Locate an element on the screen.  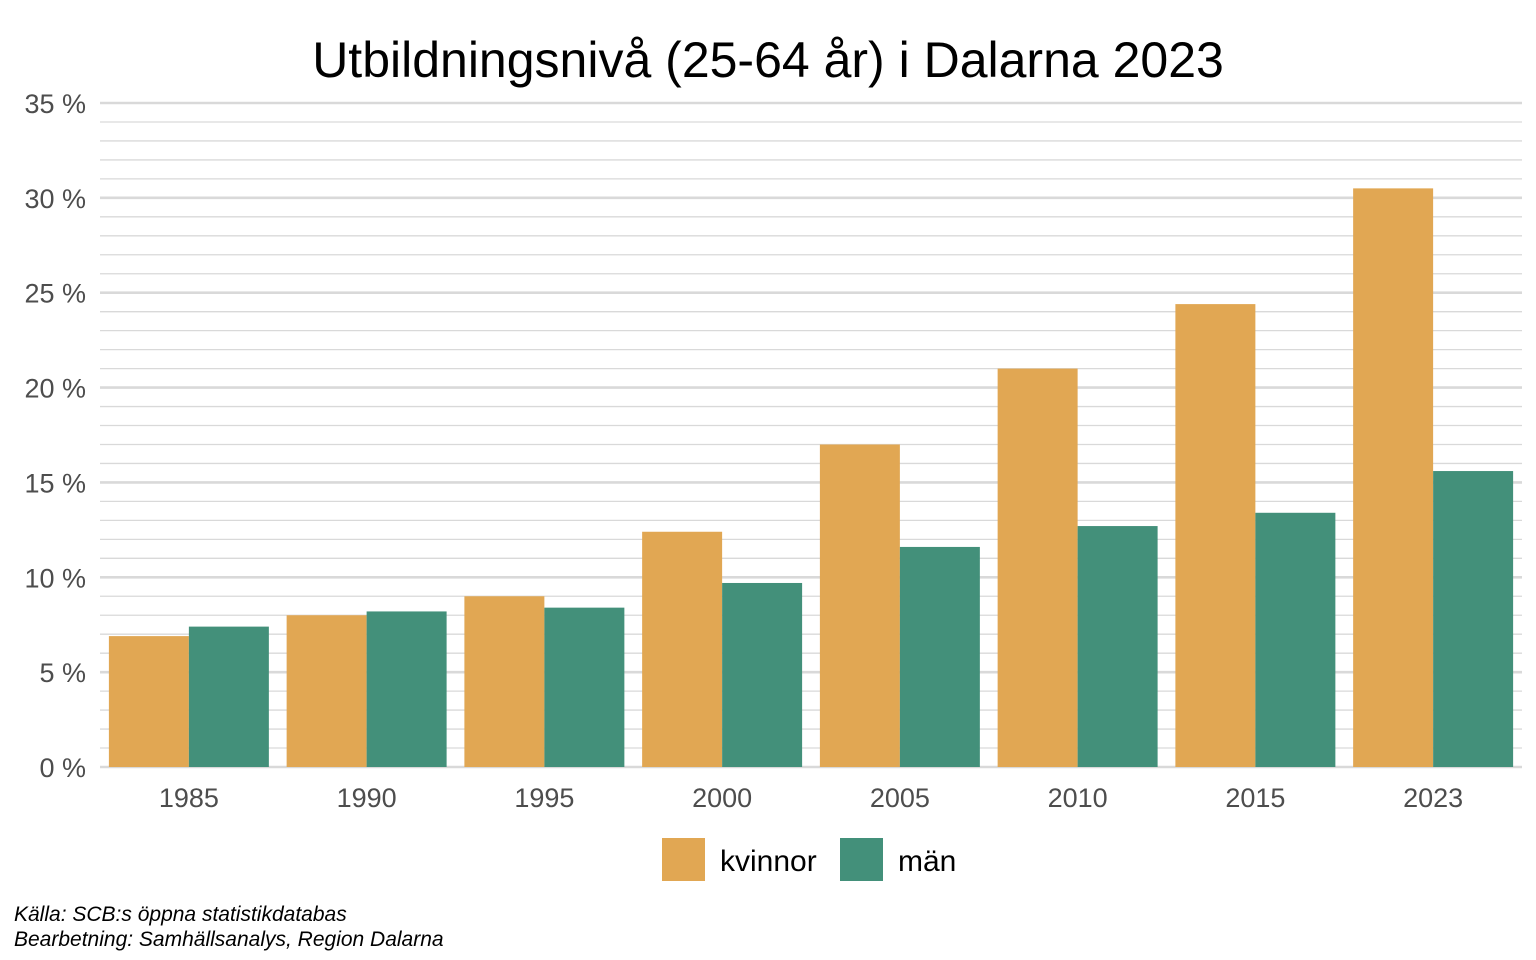
x-tick-label: 2005 is located at coordinates (900, 798).